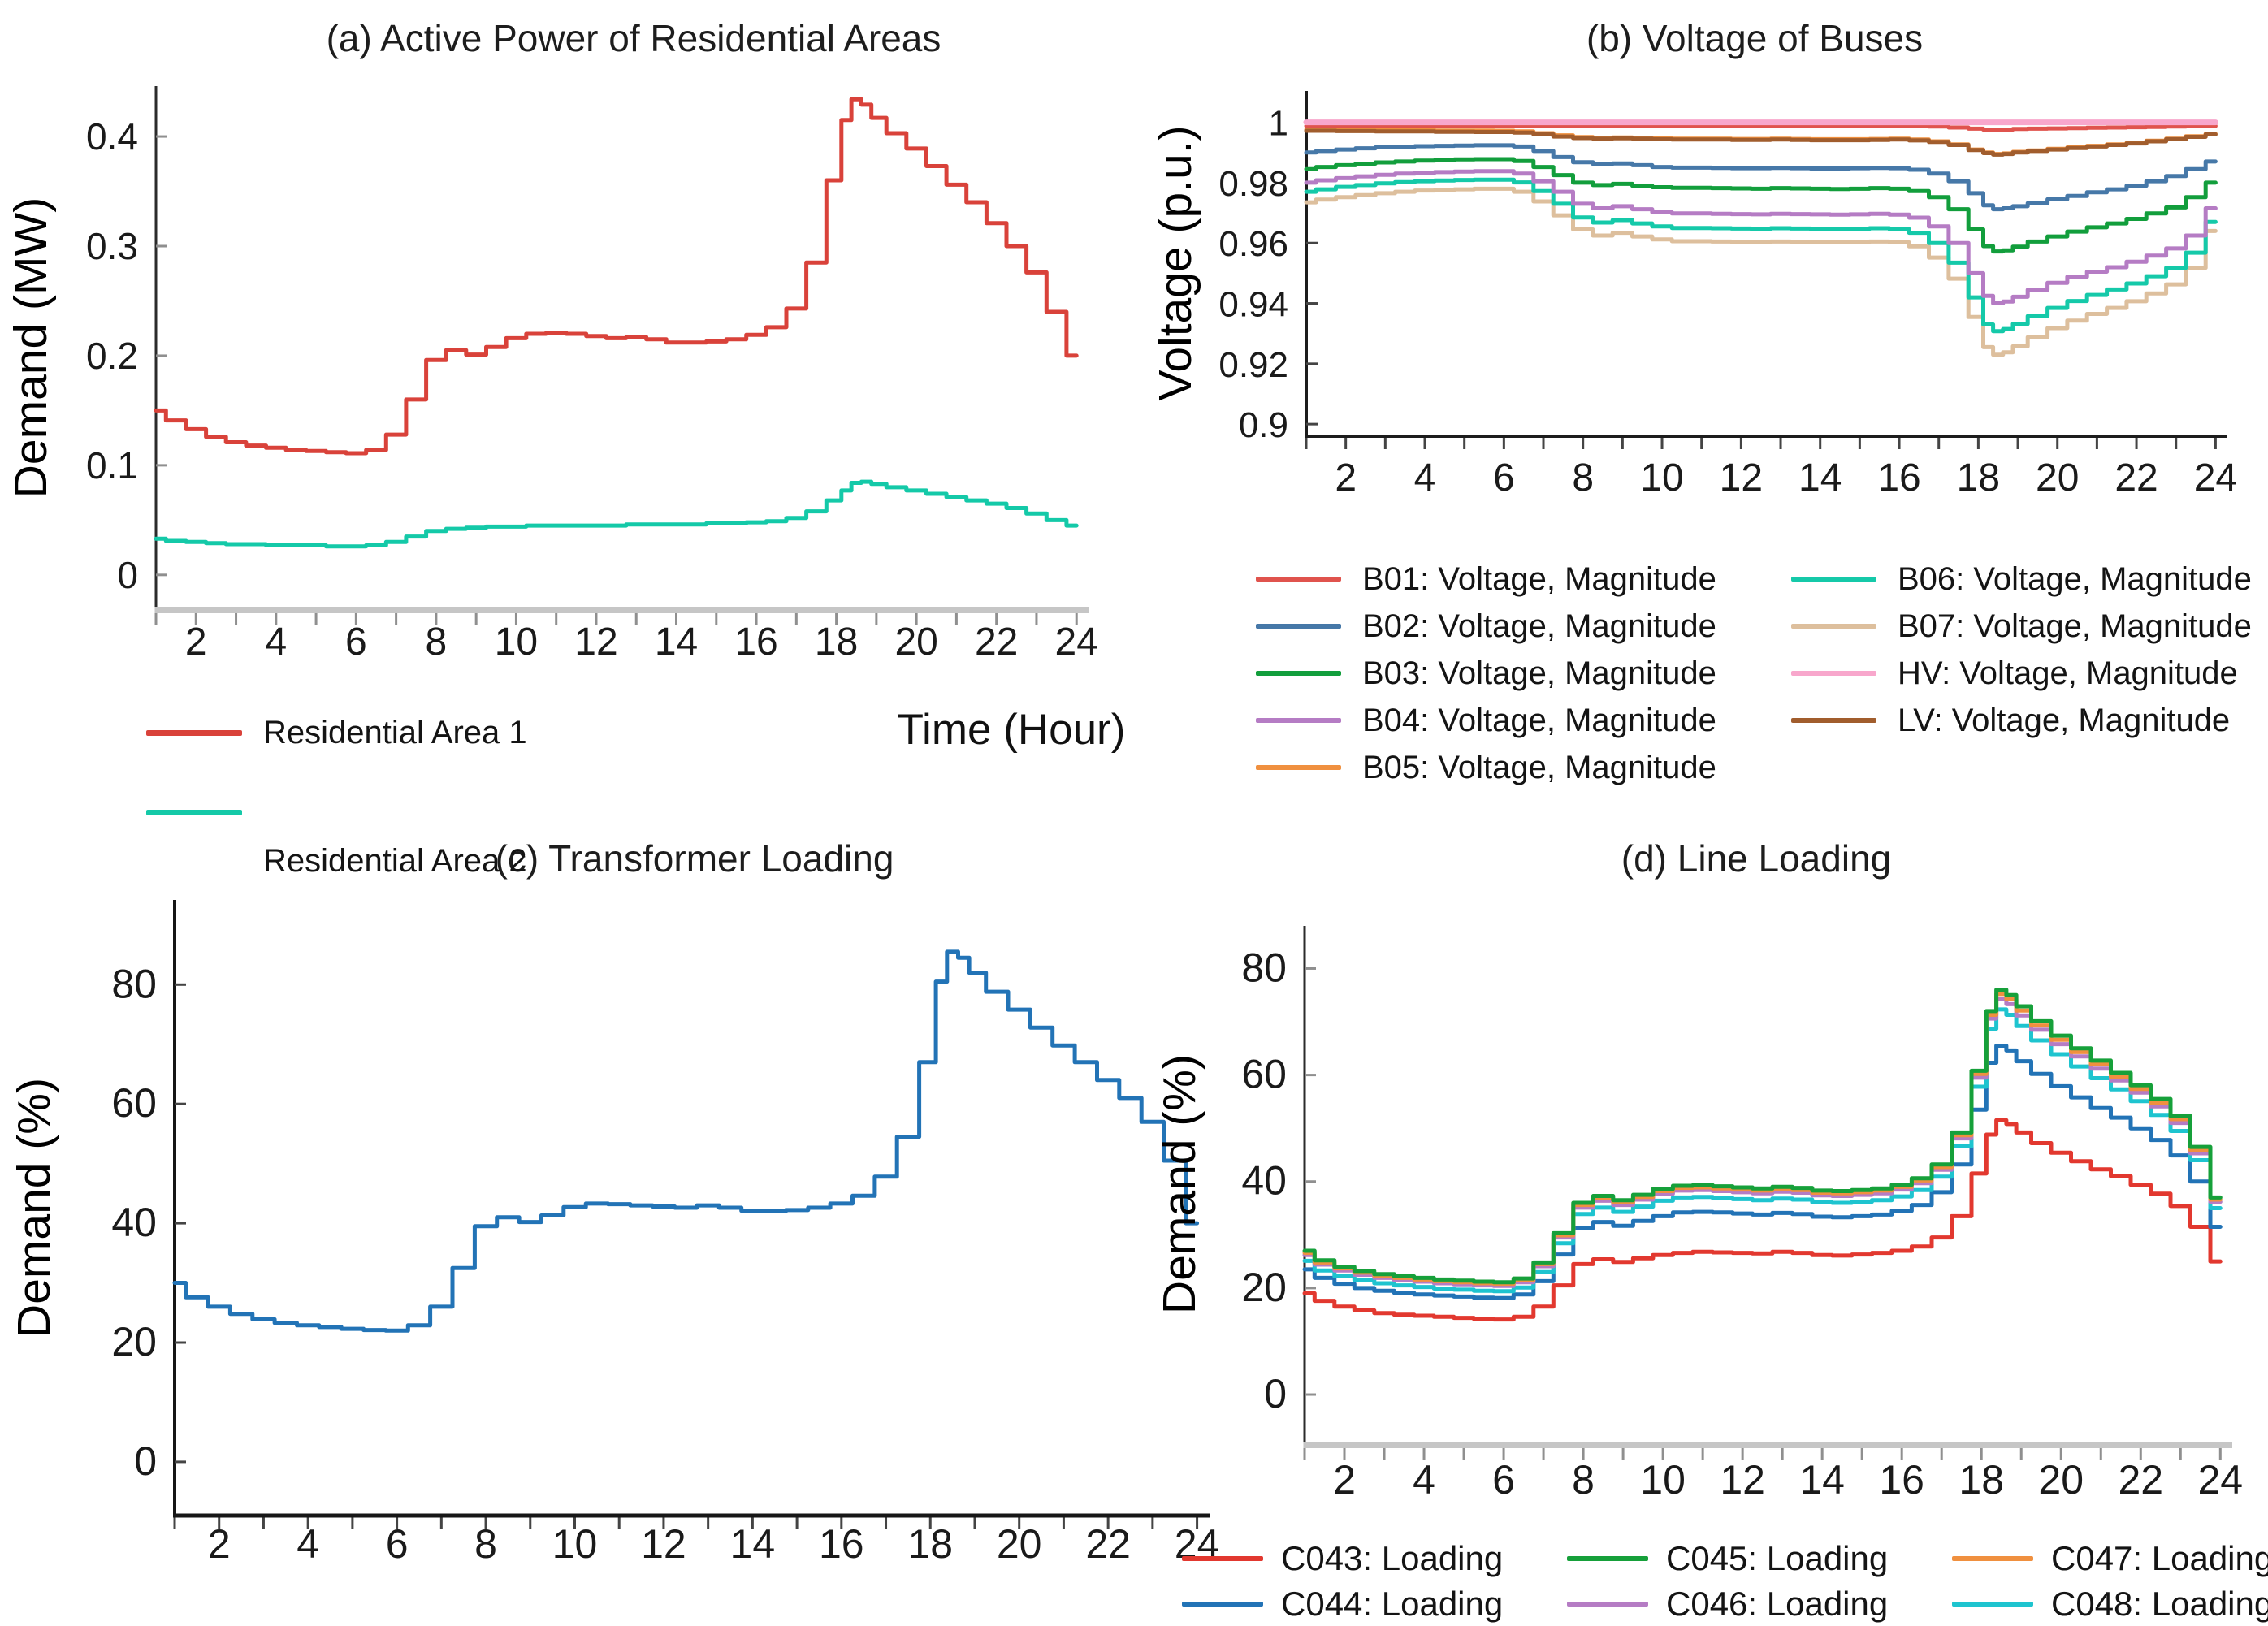 Image resolution: width=2268 pixels, height=1626 pixels. I want to click on y-tick-label: 60, so click(1264, 1074).